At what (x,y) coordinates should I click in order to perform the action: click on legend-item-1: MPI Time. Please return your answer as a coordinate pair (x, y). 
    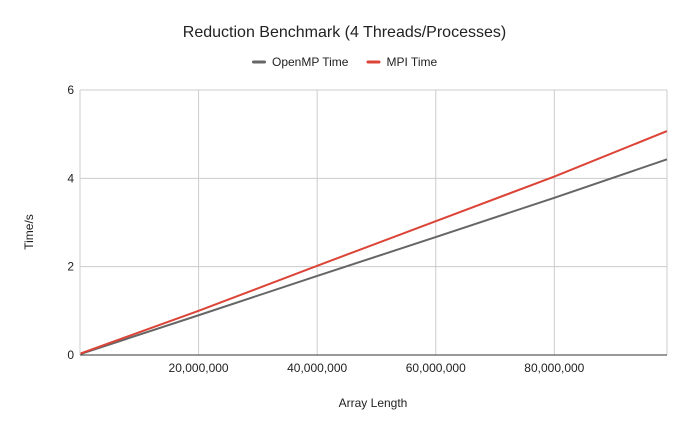
    Looking at the image, I should click on (401, 62).